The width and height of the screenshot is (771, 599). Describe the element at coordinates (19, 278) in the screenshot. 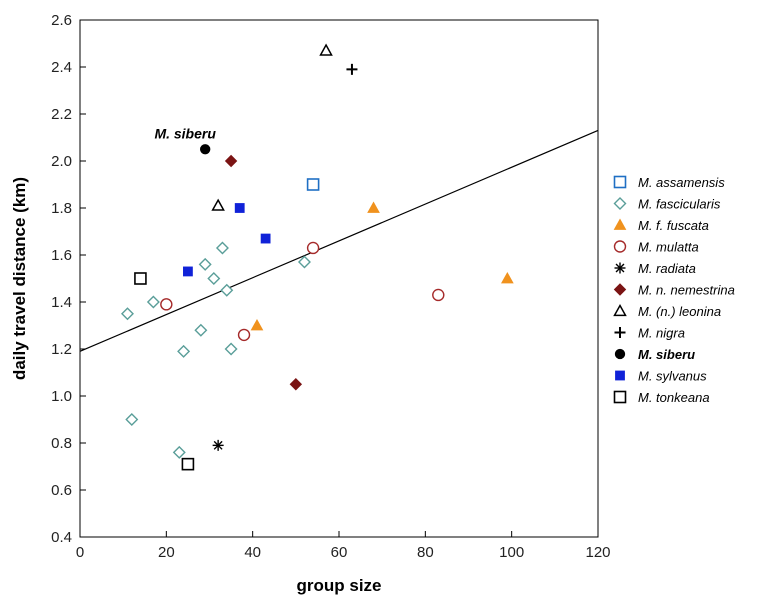

I see `y-axis-label: daily travel distance (km)` at that location.